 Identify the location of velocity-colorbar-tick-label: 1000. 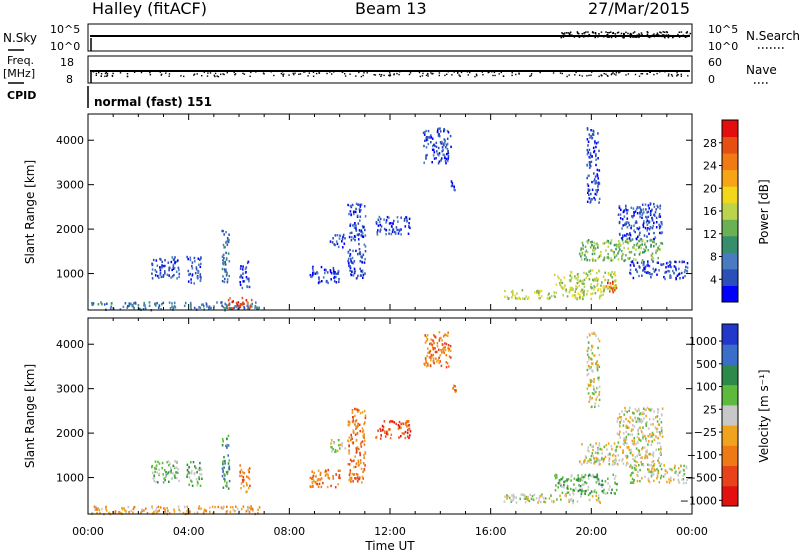
(703, 341).